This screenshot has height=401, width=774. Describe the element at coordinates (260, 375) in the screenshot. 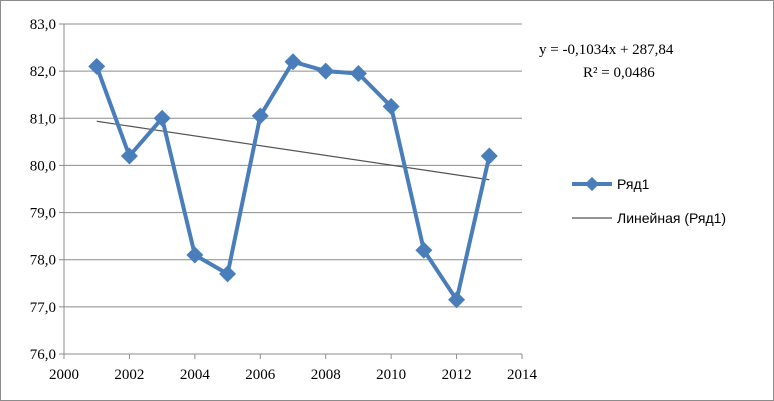

I see `x-tick-label-3: 2006` at that location.